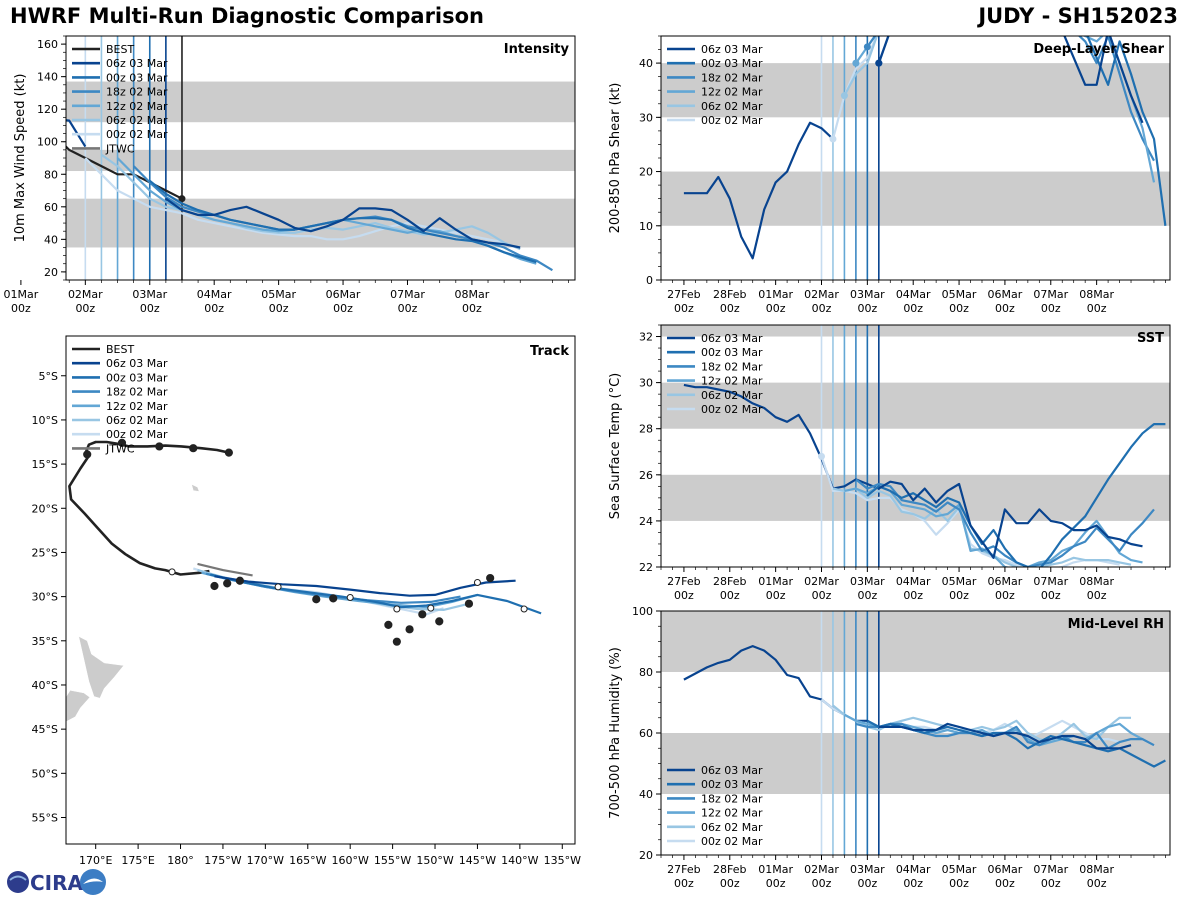 The width and height of the screenshot is (1200, 900). Describe the element at coordinates (615, 733) in the screenshot. I see `y-axis-label: 700-500 hPa Humidity (%)` at that location.